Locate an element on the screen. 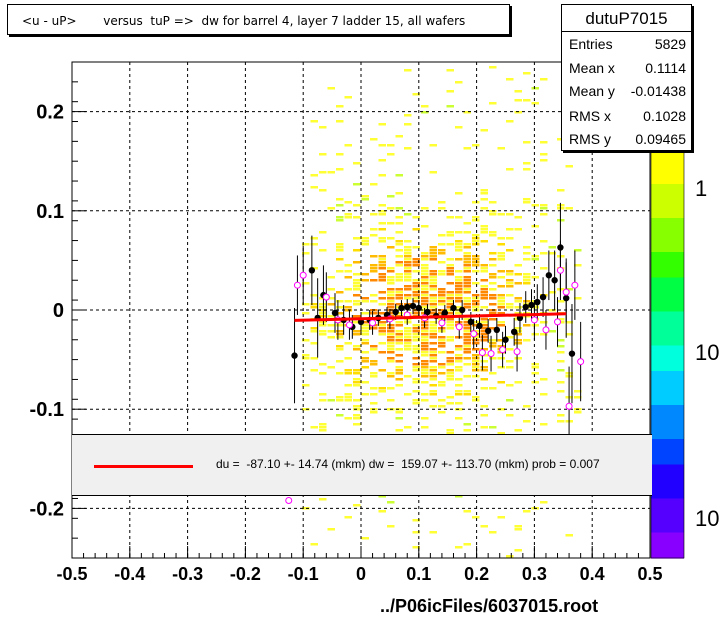 This screenshot has height=620, width=720. stats-name: dutuP7015 is located at coordinates (626, 18).